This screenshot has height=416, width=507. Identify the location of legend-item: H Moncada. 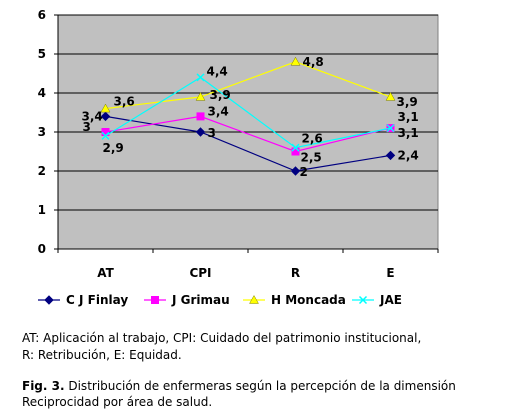
(294, 300).